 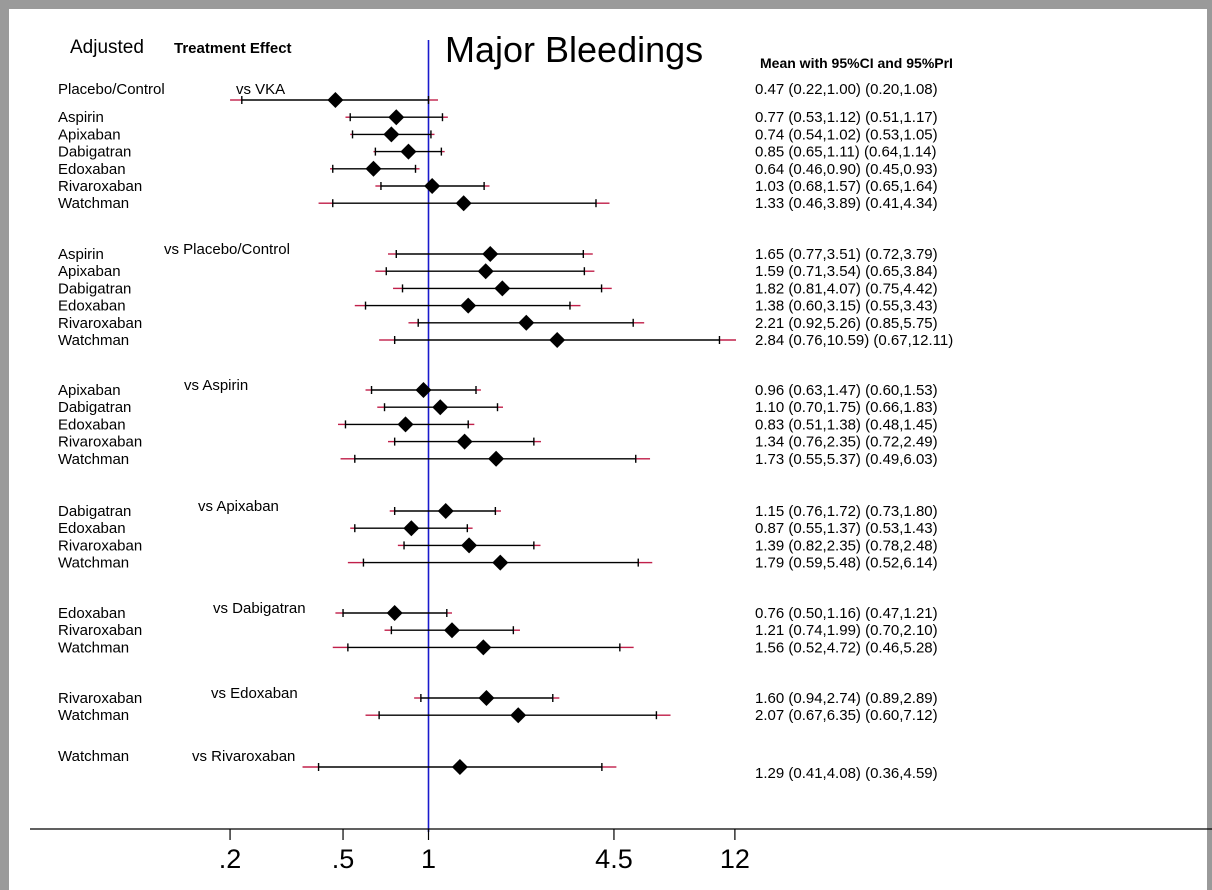 What do you see at coordinates (846, 715) in the screenshot?
I see `estimate-label: 2.07 (0.67,6.35) (0.60,7.12)` at bounding box center [846, 715].